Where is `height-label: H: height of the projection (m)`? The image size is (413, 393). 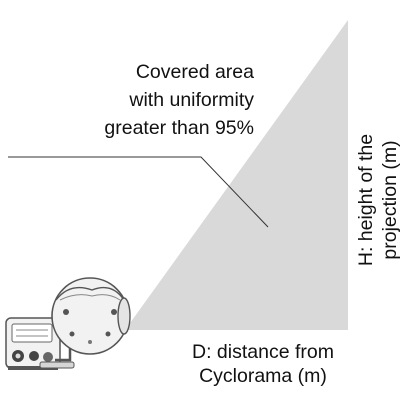 height-label: H: height of the projection (m) is located at coordinates (378, 200).